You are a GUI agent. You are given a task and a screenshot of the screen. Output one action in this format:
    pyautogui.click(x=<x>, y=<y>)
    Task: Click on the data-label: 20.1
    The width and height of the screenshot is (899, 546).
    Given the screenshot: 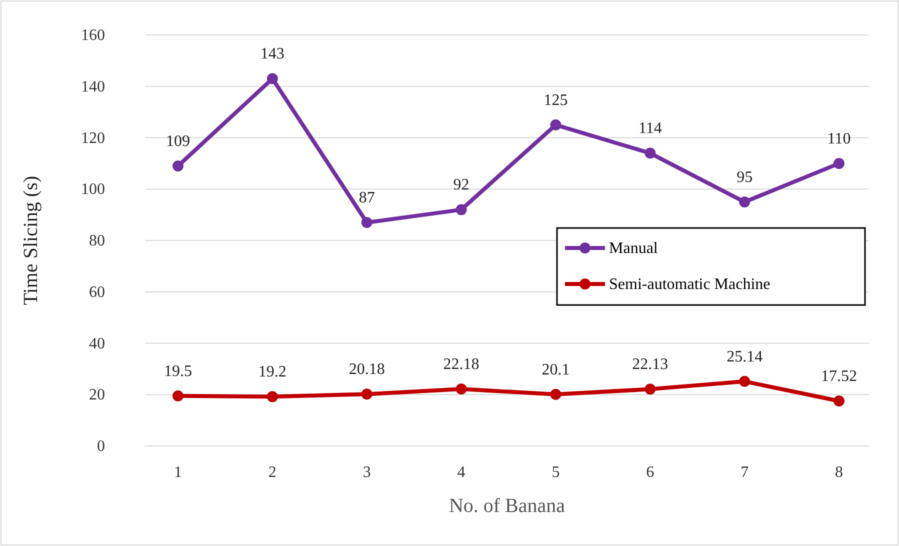 What is the action you would take?
    pyautogui.click(x=556, y=369)
    